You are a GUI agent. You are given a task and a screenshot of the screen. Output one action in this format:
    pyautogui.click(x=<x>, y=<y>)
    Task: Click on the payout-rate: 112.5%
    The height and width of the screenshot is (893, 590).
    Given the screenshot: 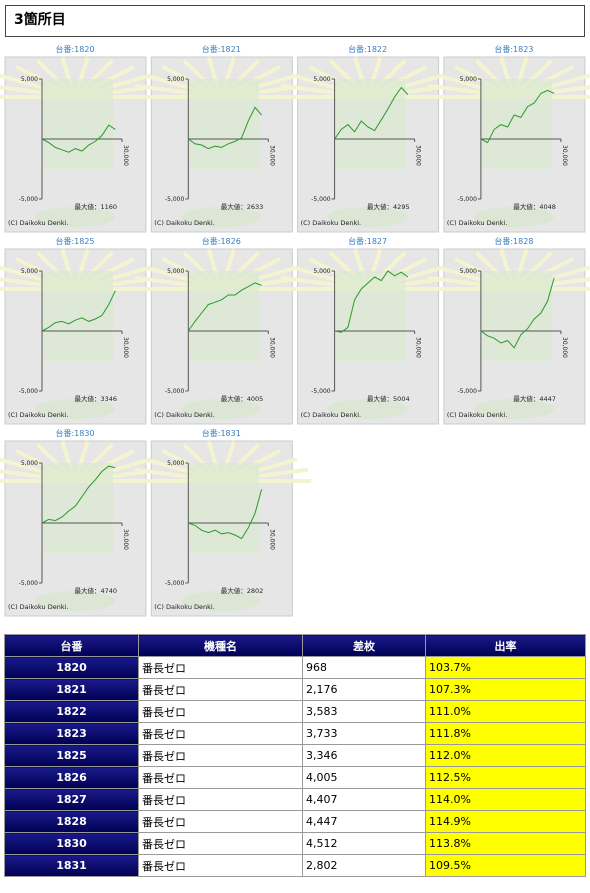 What is the action you would take?
    pyautogui.click(x=505, y=777)
    